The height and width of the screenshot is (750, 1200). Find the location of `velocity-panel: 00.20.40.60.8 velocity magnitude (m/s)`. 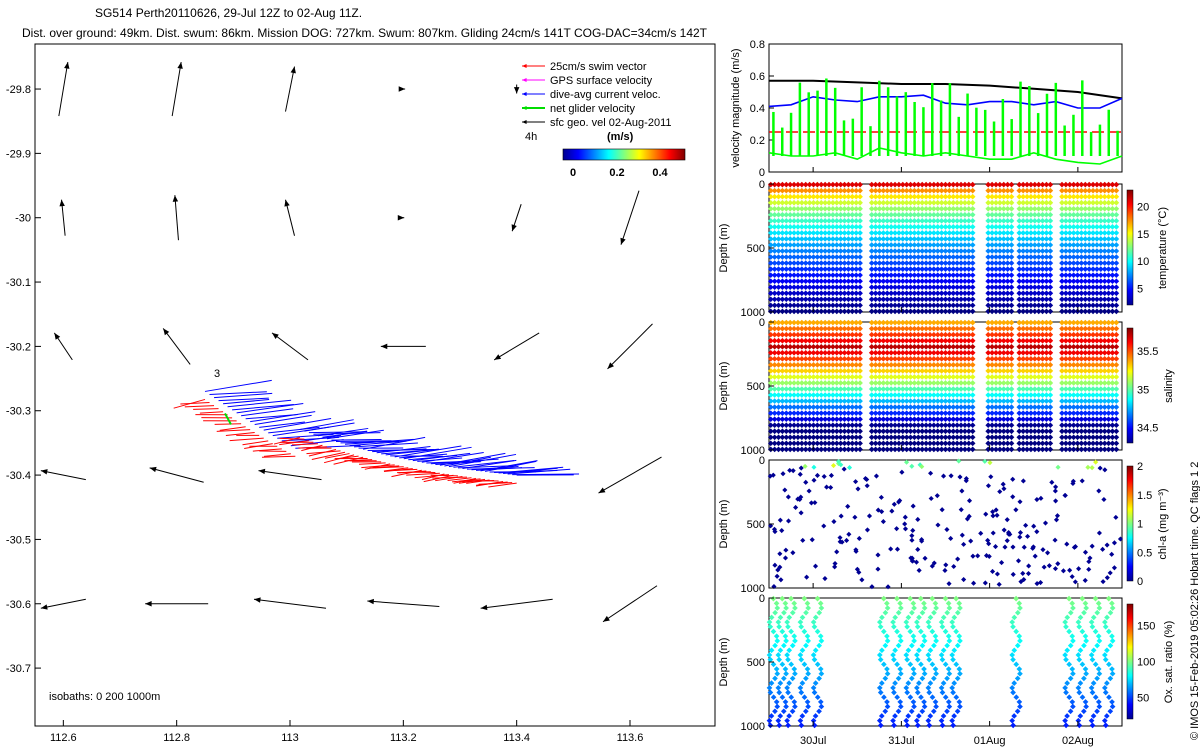

velocity-panel: 00.20.40.60.8 velocity magnitude (m/s) is located at coordinates (926, 109).